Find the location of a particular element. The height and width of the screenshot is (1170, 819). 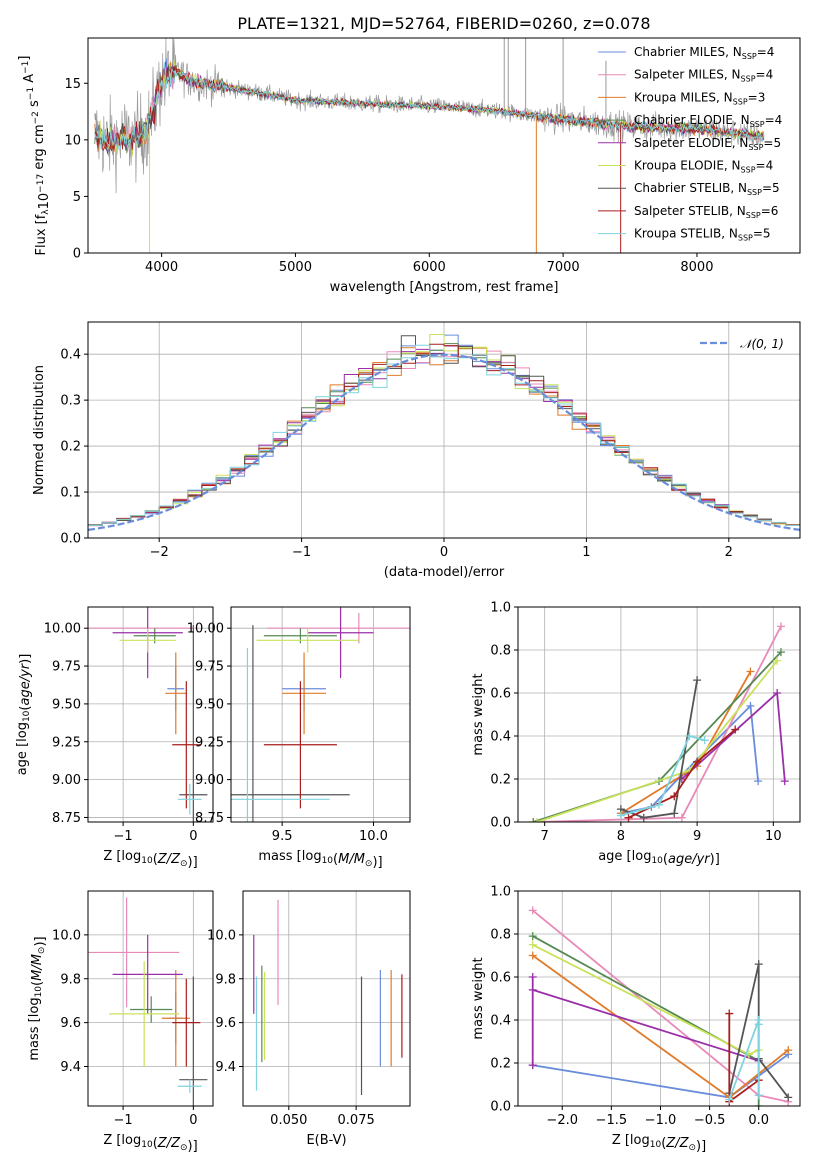

y-tick-label: 9.00 is located at coordinates (66, 780).